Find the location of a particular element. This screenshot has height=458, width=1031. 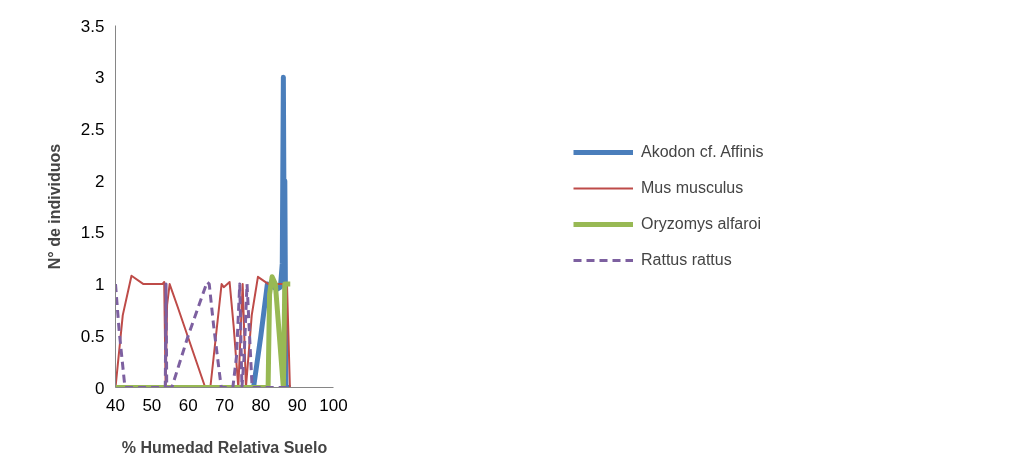

y-tick-label: 3 is located at coordinates (100, 78).